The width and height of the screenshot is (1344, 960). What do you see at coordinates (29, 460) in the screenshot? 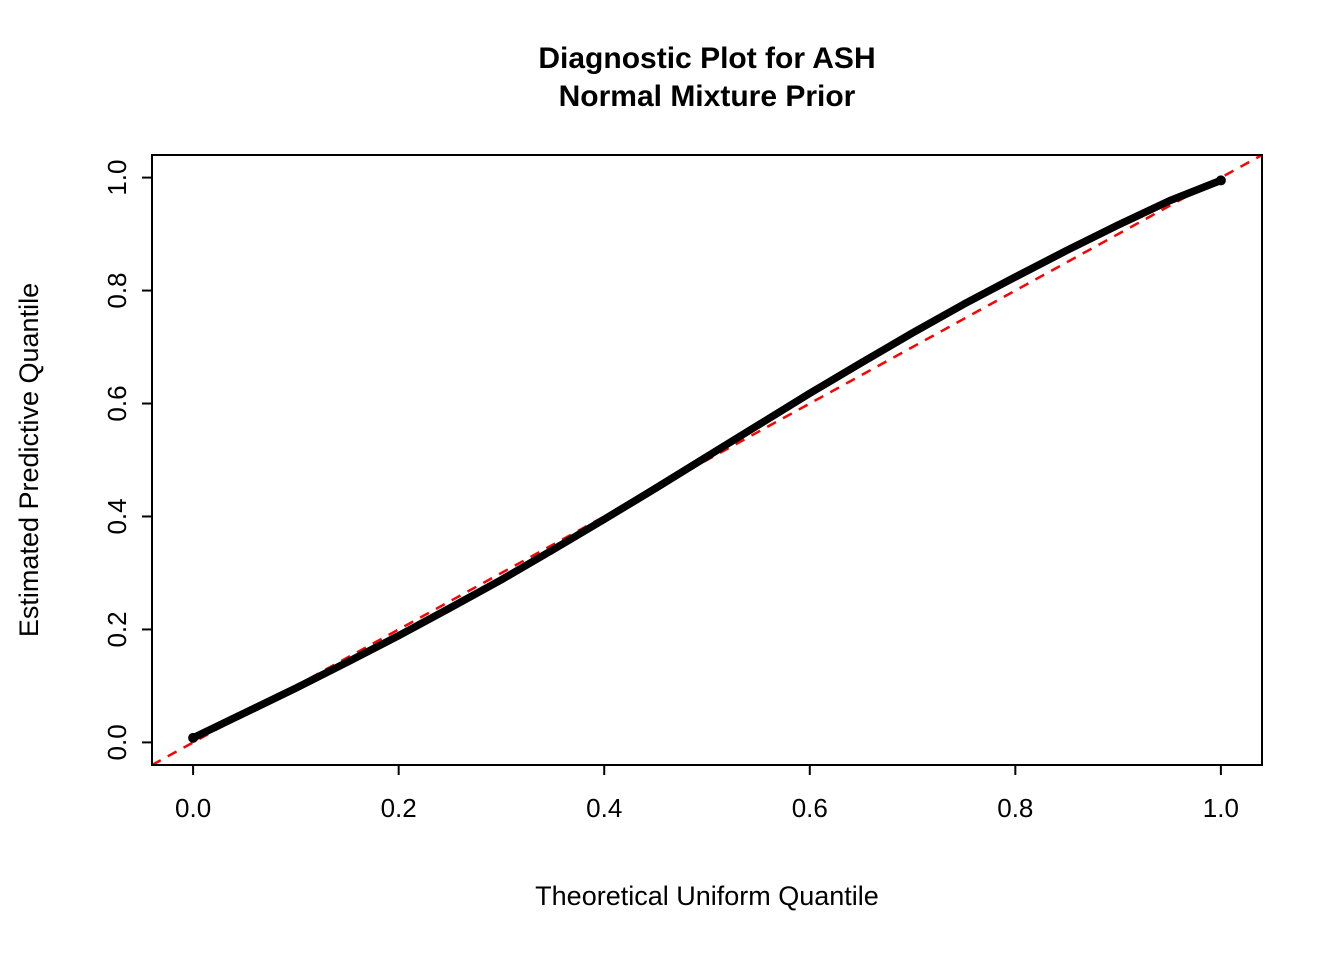
I see `y-axis-label: Estimated Predictive Quantile` at bounding box center [29, 460].